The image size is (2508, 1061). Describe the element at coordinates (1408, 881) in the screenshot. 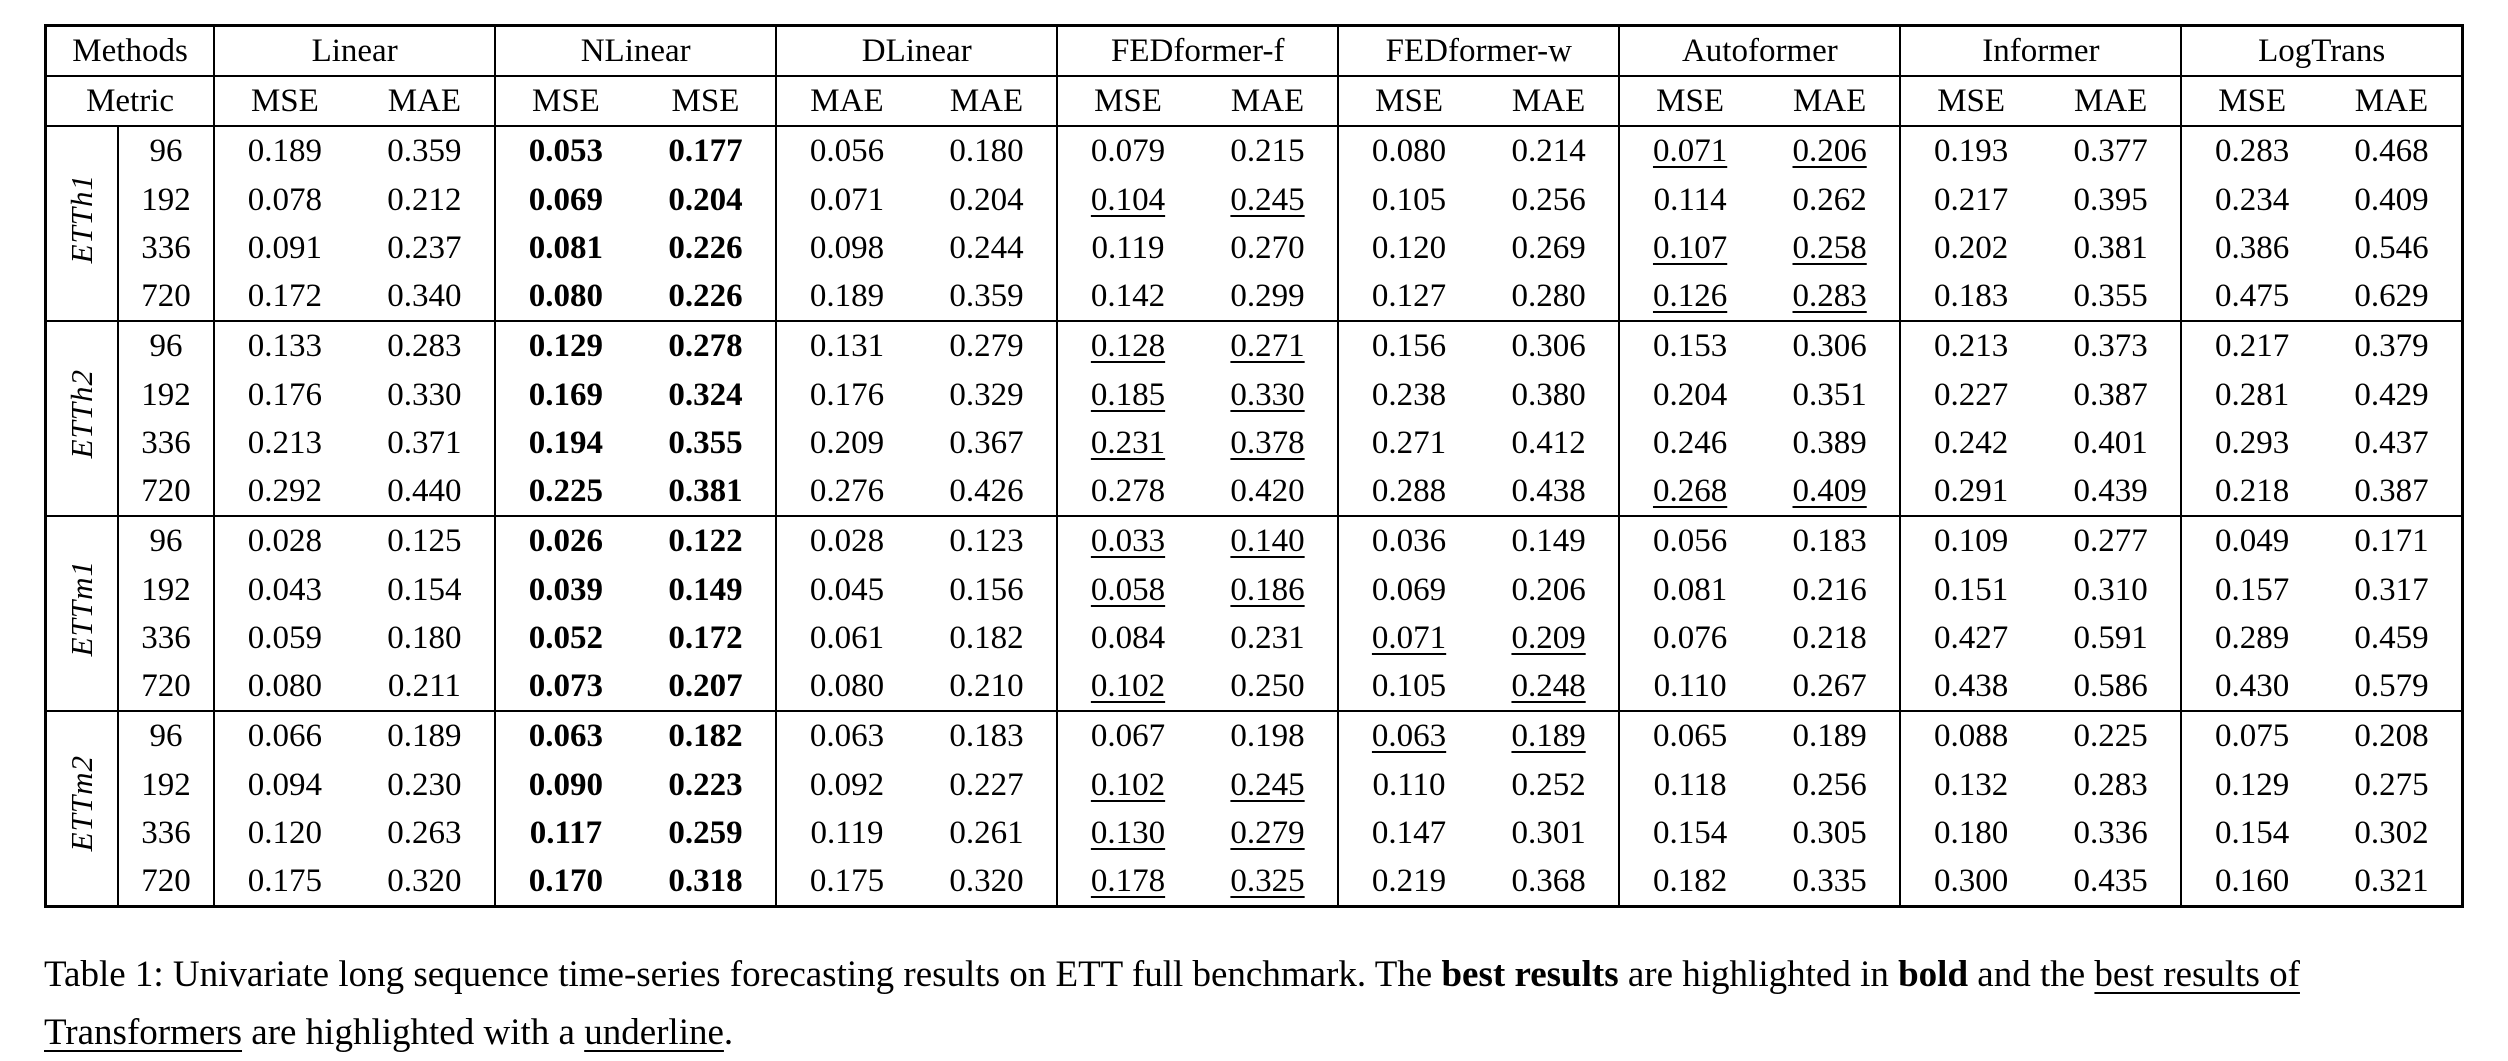

I see `value-cell: 0.219` at that location.